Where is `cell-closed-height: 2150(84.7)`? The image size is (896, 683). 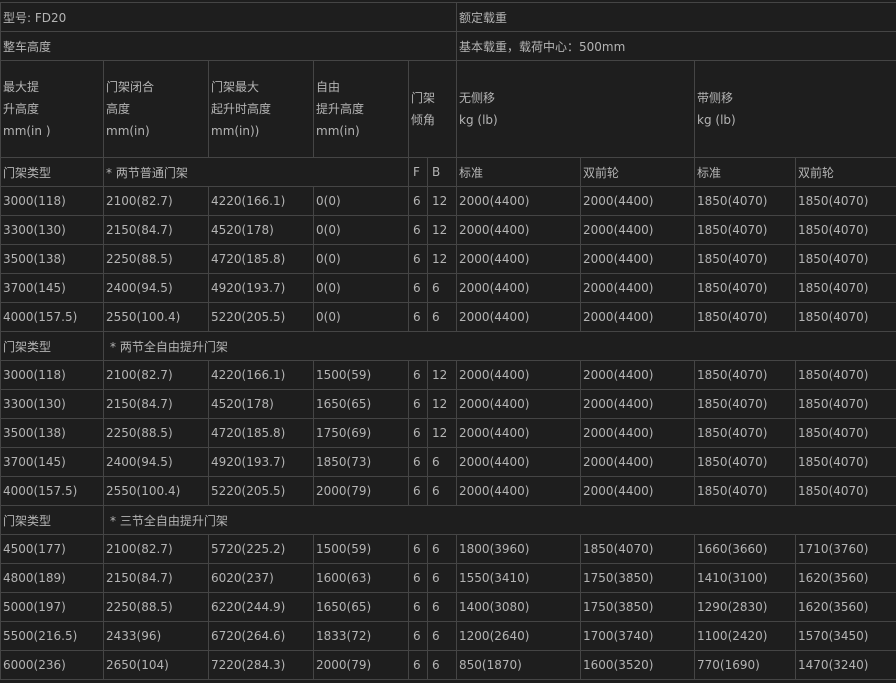 cell-closed-height: 2150(84.7) is located at coordinates (156, 578).